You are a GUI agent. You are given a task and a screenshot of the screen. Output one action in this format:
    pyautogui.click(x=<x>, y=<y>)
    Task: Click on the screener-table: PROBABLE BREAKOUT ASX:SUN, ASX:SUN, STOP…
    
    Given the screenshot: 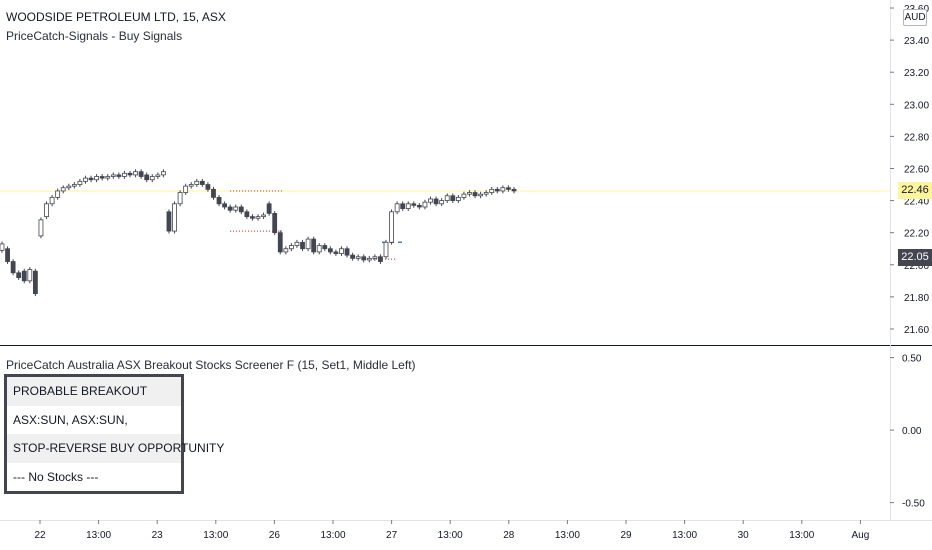 What is the action you would take?
    pyautogui.click(x=114, y=434)
    